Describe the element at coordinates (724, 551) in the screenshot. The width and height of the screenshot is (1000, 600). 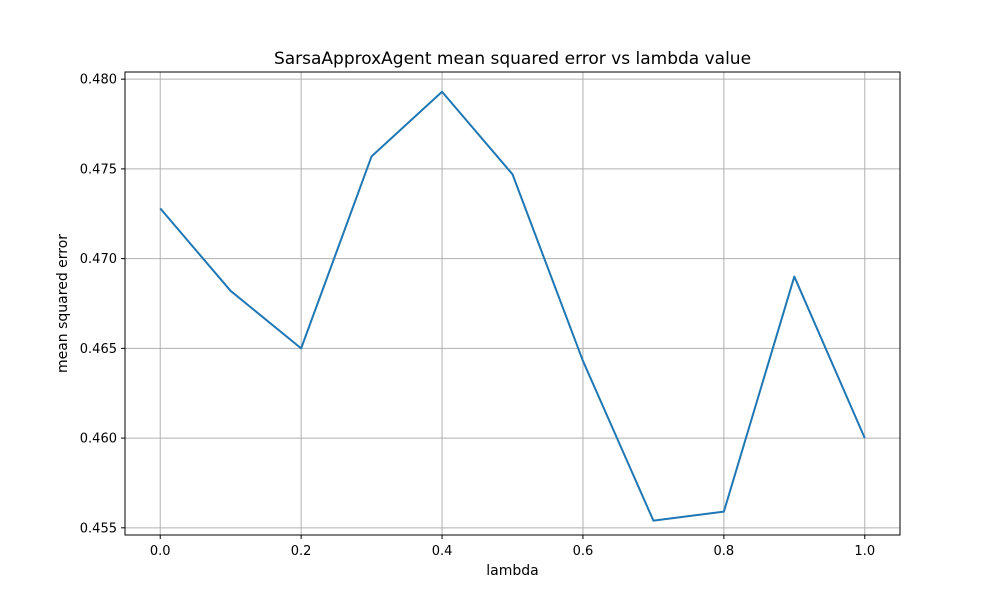
I see `x-tick-label: 0.8` at that location.